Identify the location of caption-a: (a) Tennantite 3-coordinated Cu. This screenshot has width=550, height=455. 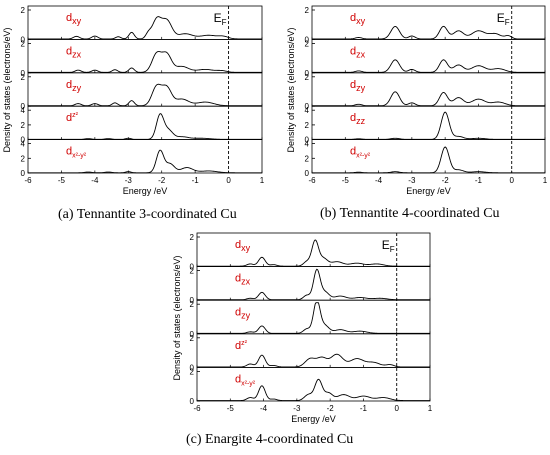
(147, 214).